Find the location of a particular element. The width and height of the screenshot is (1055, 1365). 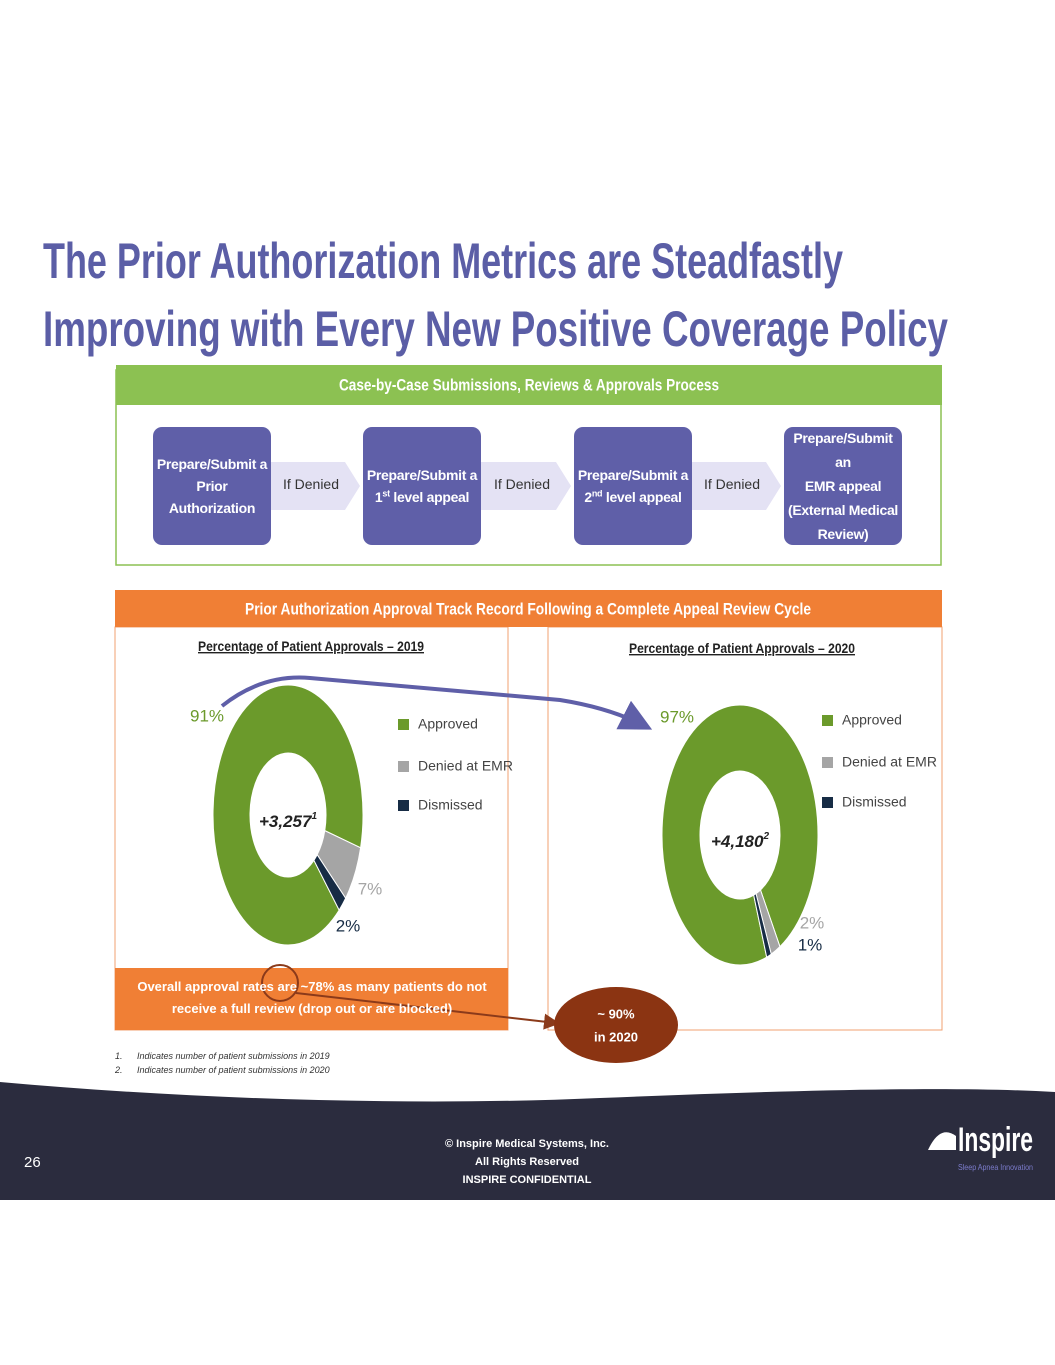

highlight-circle is located at coordinates (280, 983).